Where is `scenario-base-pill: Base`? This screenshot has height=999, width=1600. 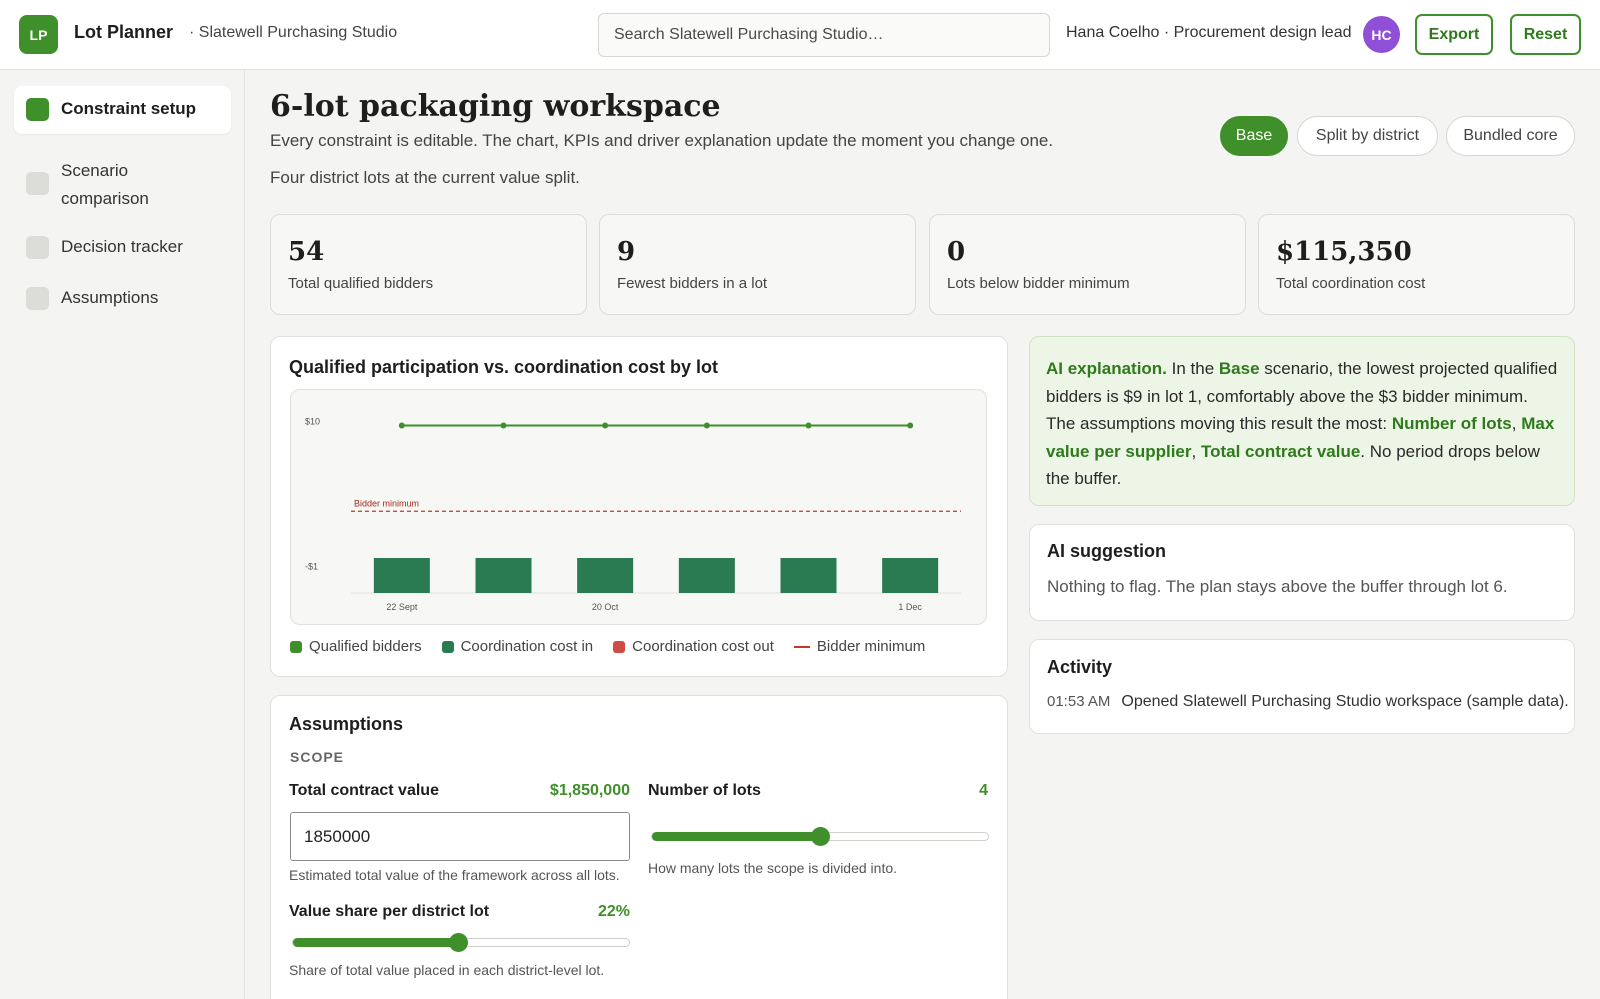 scenario-base-pill: Base is located at coordinates (1254, 136).